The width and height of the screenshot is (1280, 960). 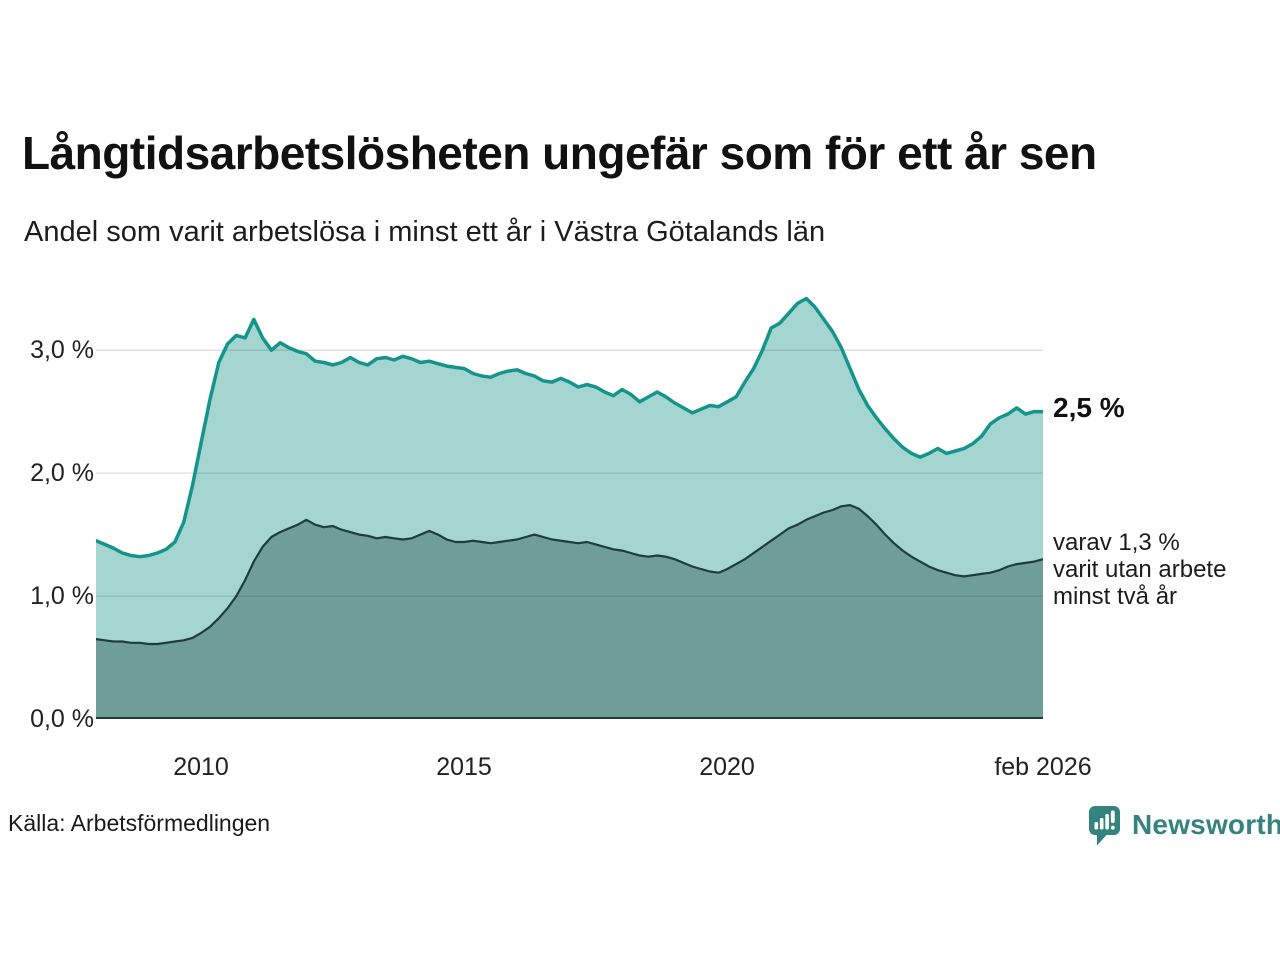 What do you see at coordinates (1116, 542) in the screenshot?
I see `two-year-annotation-line1: varav 1,3 %` at bounding box center [1116, 542].